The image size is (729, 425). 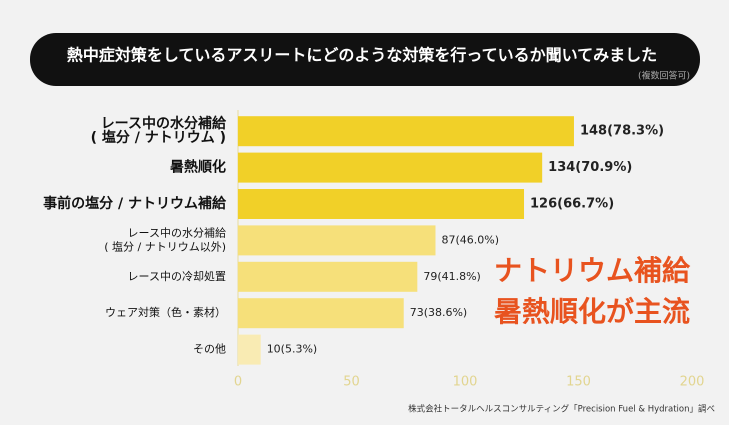 What do you see at coordinates (292, 349) in the screenshot?
I see `value-label: 10(5.3%)` at bounding box center [292, 349].